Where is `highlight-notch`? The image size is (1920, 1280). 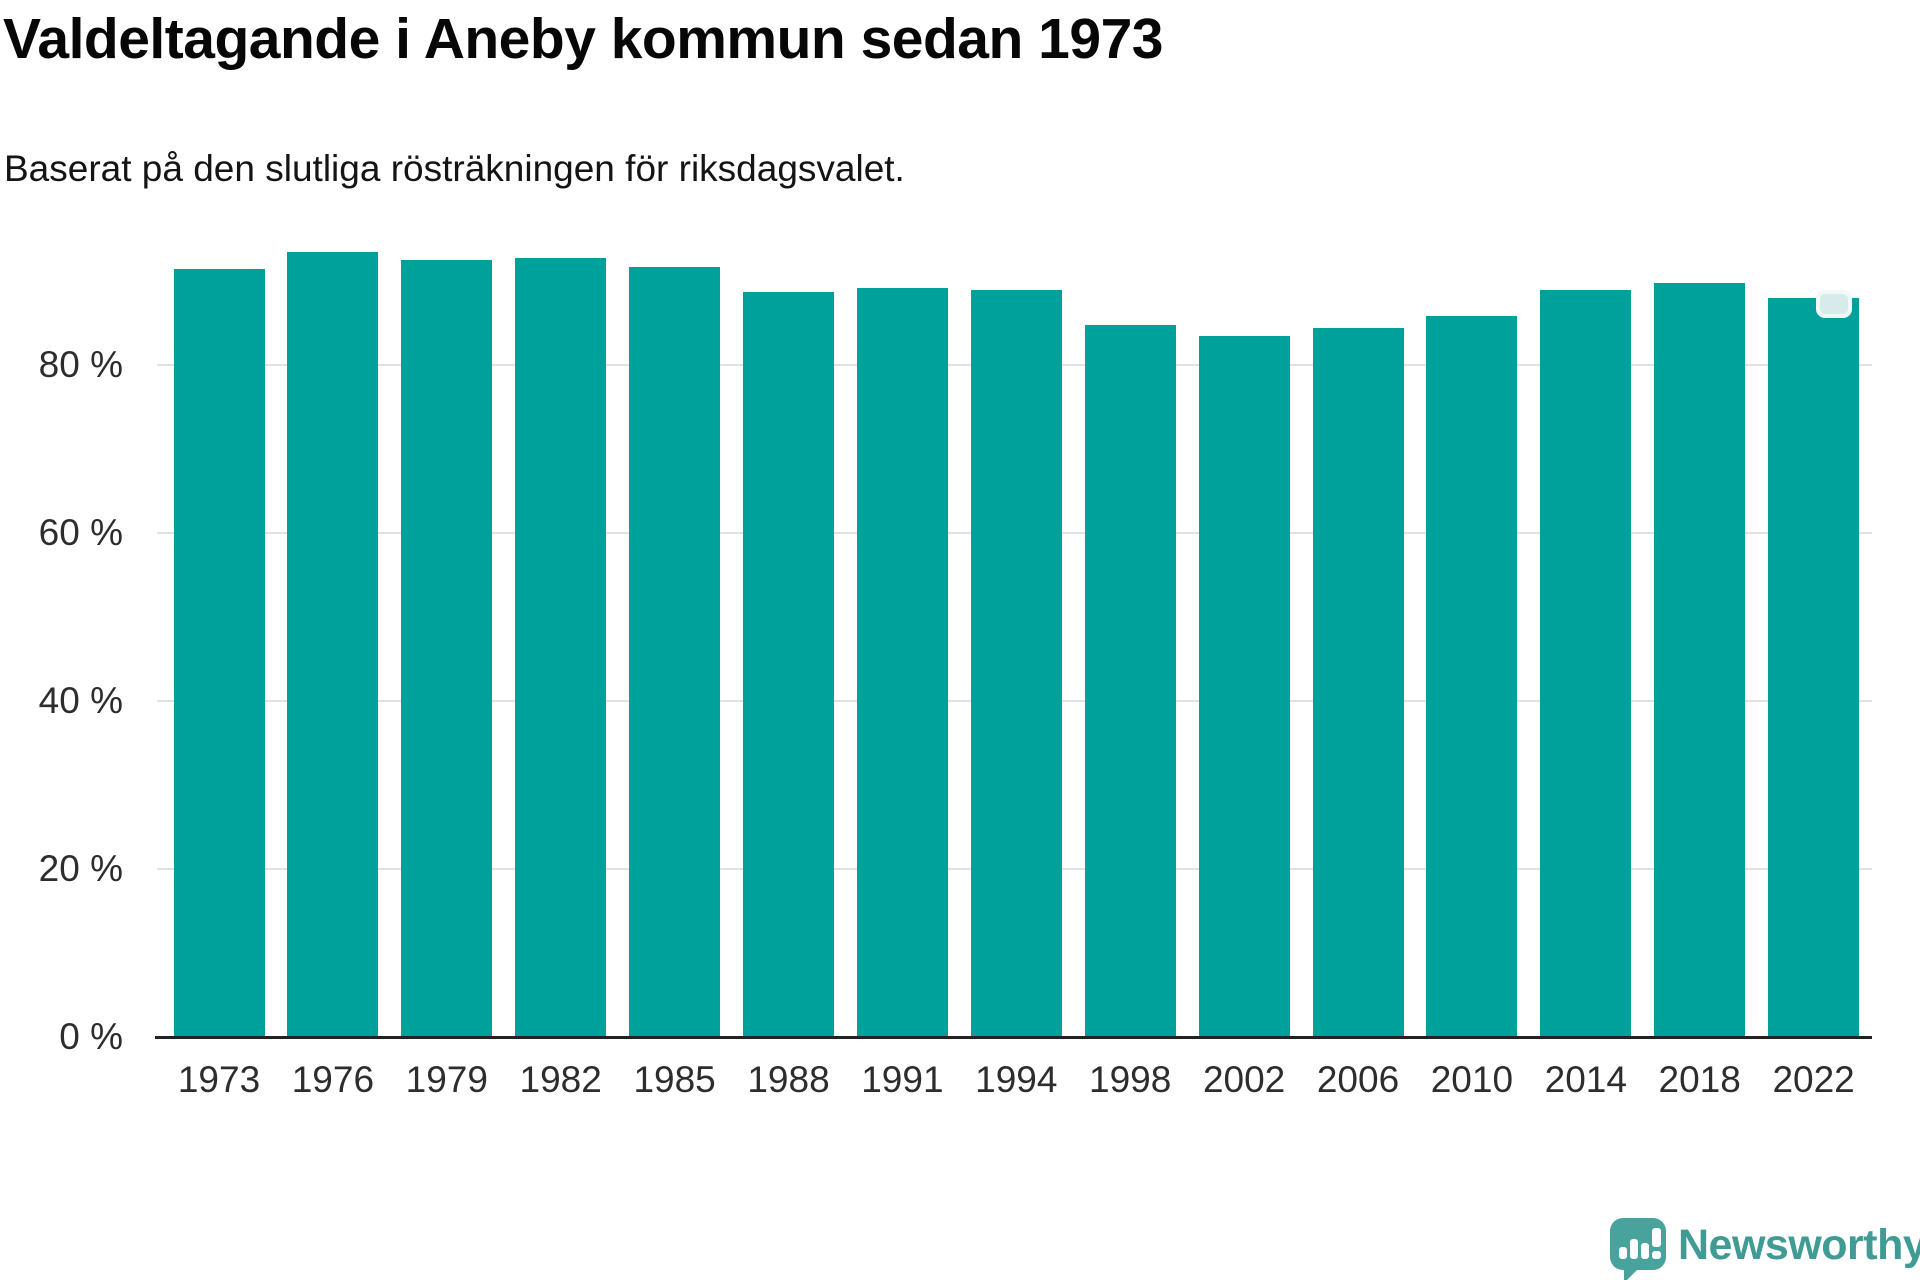 highlight-notch is located at coordinates (1834, 303).